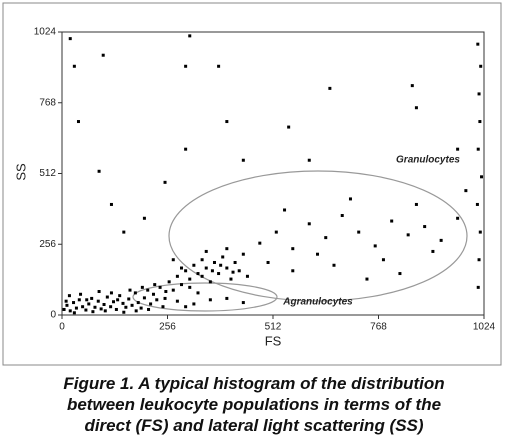 This screenshot has width=508, height=440. Describe the element at coordinates (205, 297) in the screenshot. I see `agranulocyte-gate` at that location.